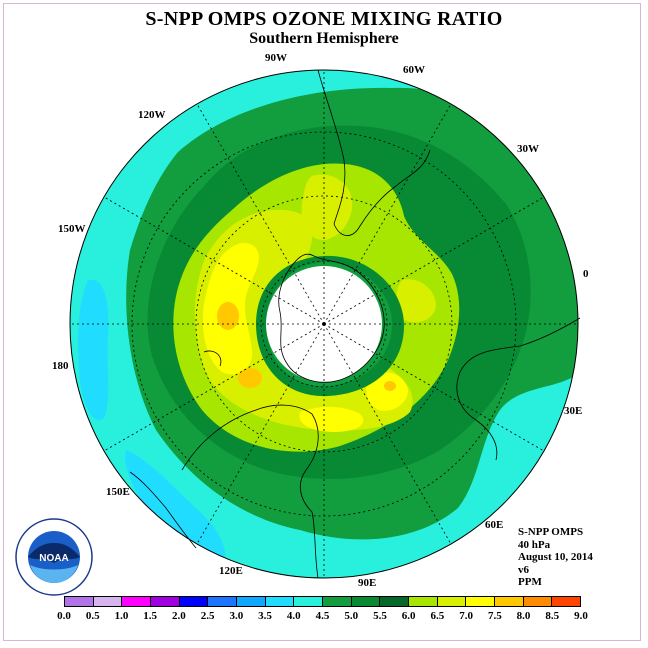  Describe the element at coordinates (528, 149) in the screenshot. I see `lon-label-30w: 30W` at that location.